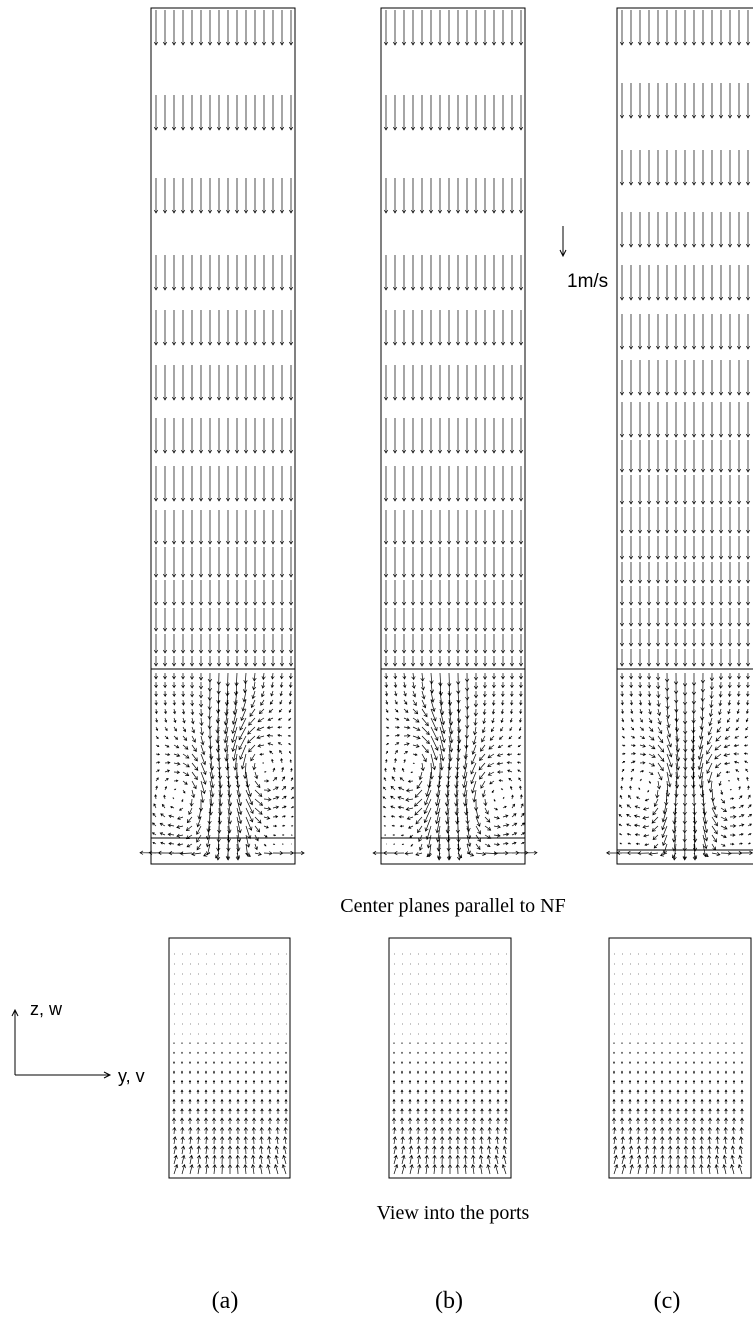 The height and width of the screenshot is (1331, 753). I want to click on axis-label: z, w, so click(46, 1009).